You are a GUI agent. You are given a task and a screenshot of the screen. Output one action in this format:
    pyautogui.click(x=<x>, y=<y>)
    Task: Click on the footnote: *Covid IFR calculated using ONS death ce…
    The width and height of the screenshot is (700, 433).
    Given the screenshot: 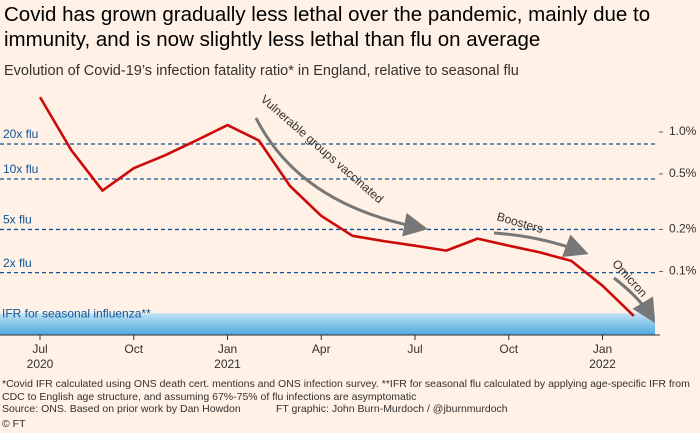 What is the action you would take?
    pyautogui.click(x=346, y=390)
    